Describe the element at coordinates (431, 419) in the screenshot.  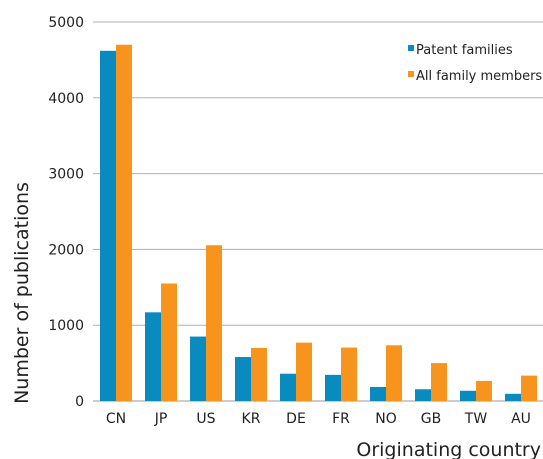
I see `x-tick-label: GB` at that location.